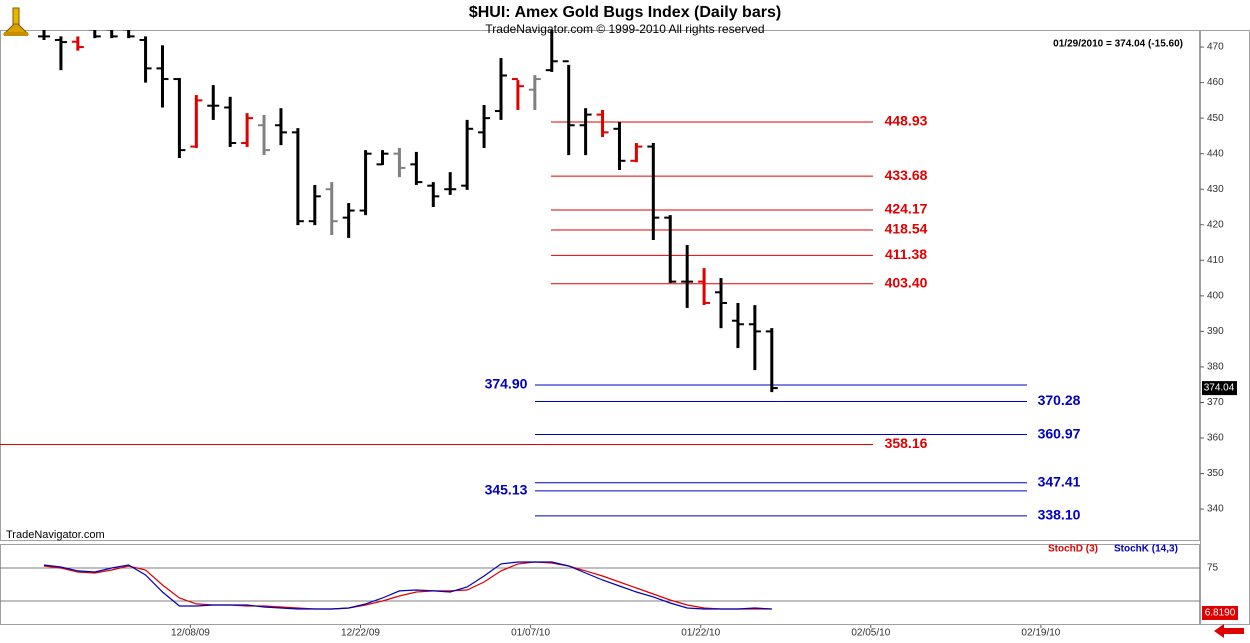 The width and height of the screenshot is (1250, 643). Describe the element at coordinates (870, 633) in the screenshot. I see `x-tick-label: 02/05/10` at that location.